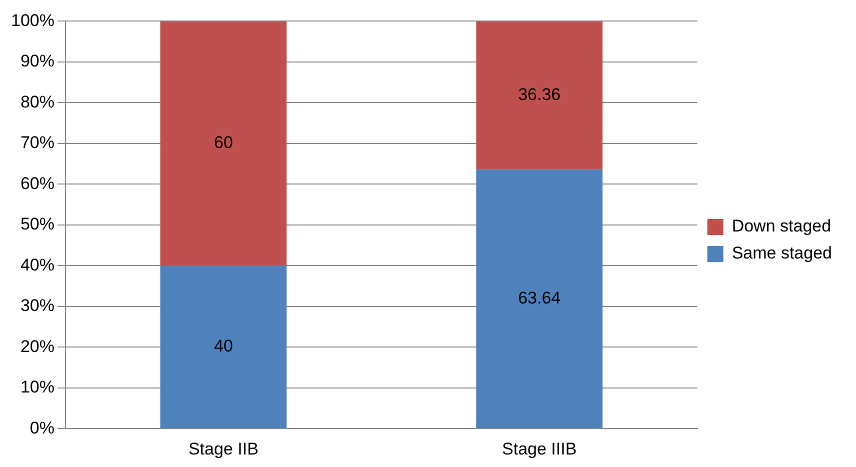 This screenshot has height=467, width=856. Describe the element at coordinates (37, 224) in the screenshot. I see `y-tick-label: 50%` at that location.